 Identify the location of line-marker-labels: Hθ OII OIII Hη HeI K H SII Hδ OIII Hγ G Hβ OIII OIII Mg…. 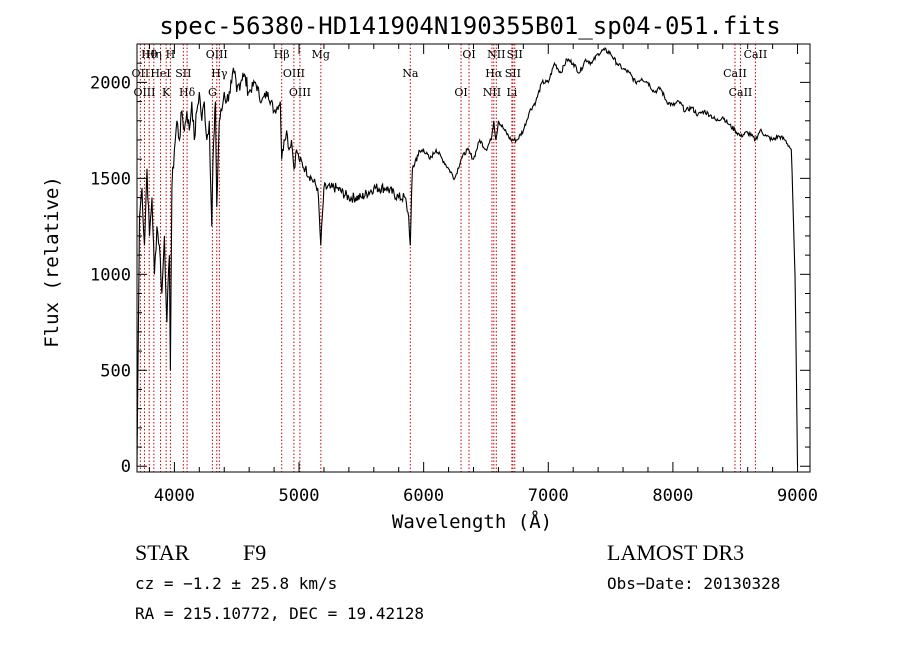
(450, 73).